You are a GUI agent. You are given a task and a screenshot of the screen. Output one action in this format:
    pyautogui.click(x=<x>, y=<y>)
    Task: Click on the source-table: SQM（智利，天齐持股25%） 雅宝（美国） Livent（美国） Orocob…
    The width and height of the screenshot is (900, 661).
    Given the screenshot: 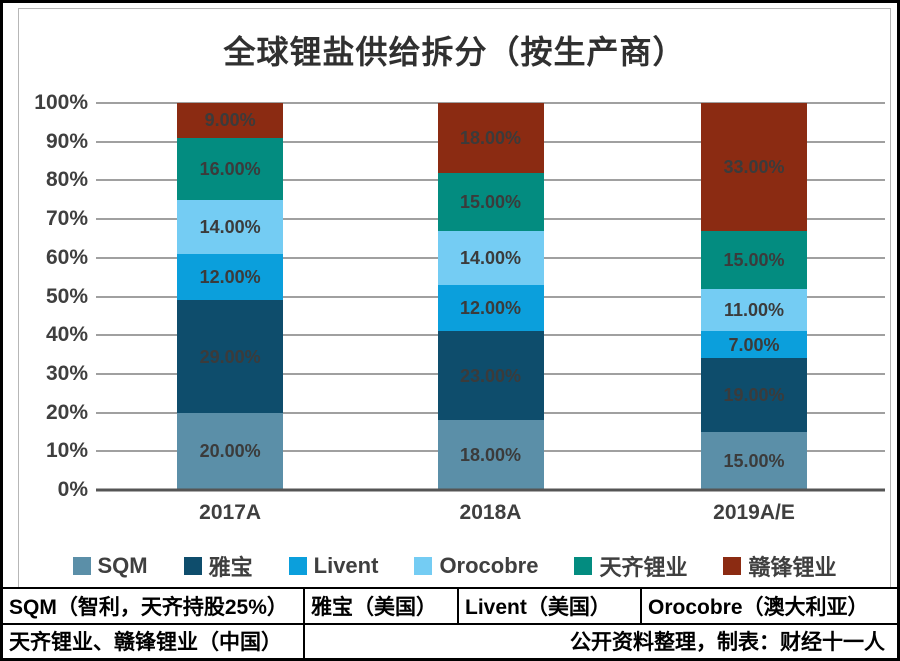 What is the action you would take?
    pyautogui.click(x=450, y=622)
    